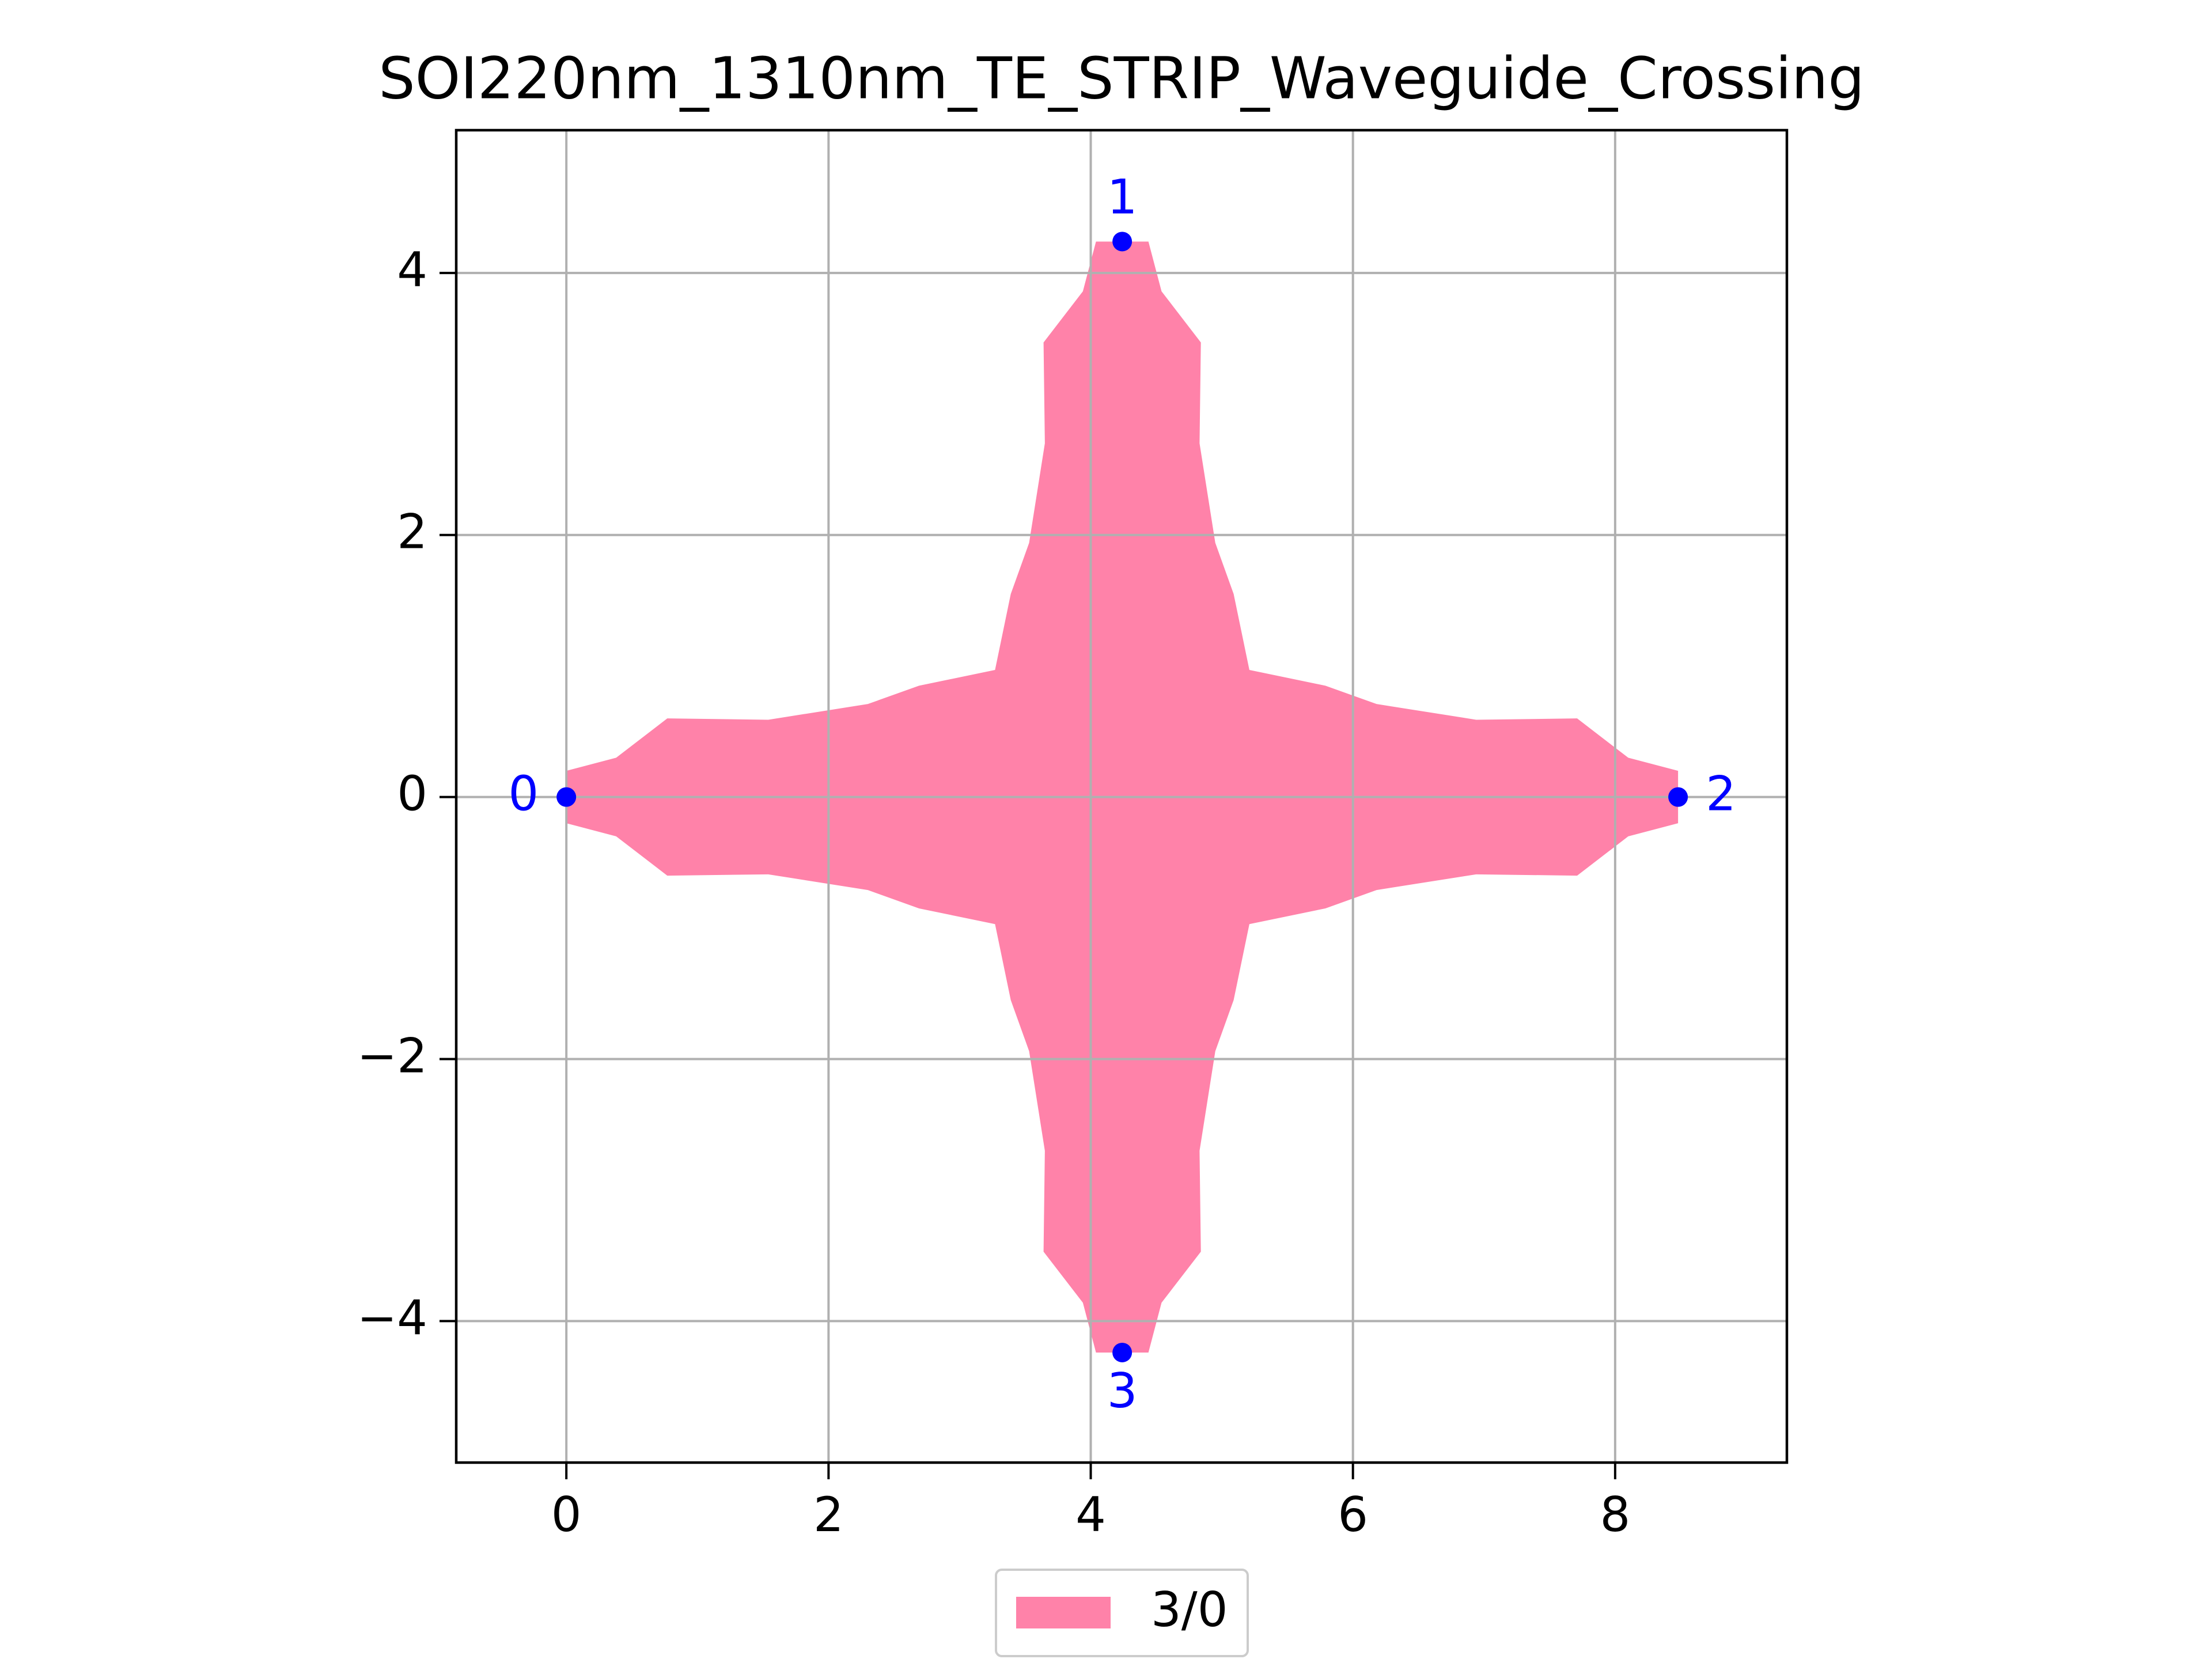 This screenshot has width=2212, height=1659. I want to click on legend-box, so click(1122, 1613).